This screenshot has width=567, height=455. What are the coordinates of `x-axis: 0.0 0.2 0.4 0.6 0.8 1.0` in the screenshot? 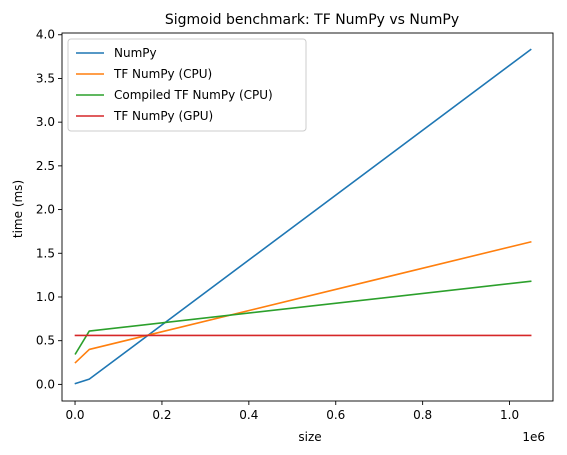 It's located at (292, 411).